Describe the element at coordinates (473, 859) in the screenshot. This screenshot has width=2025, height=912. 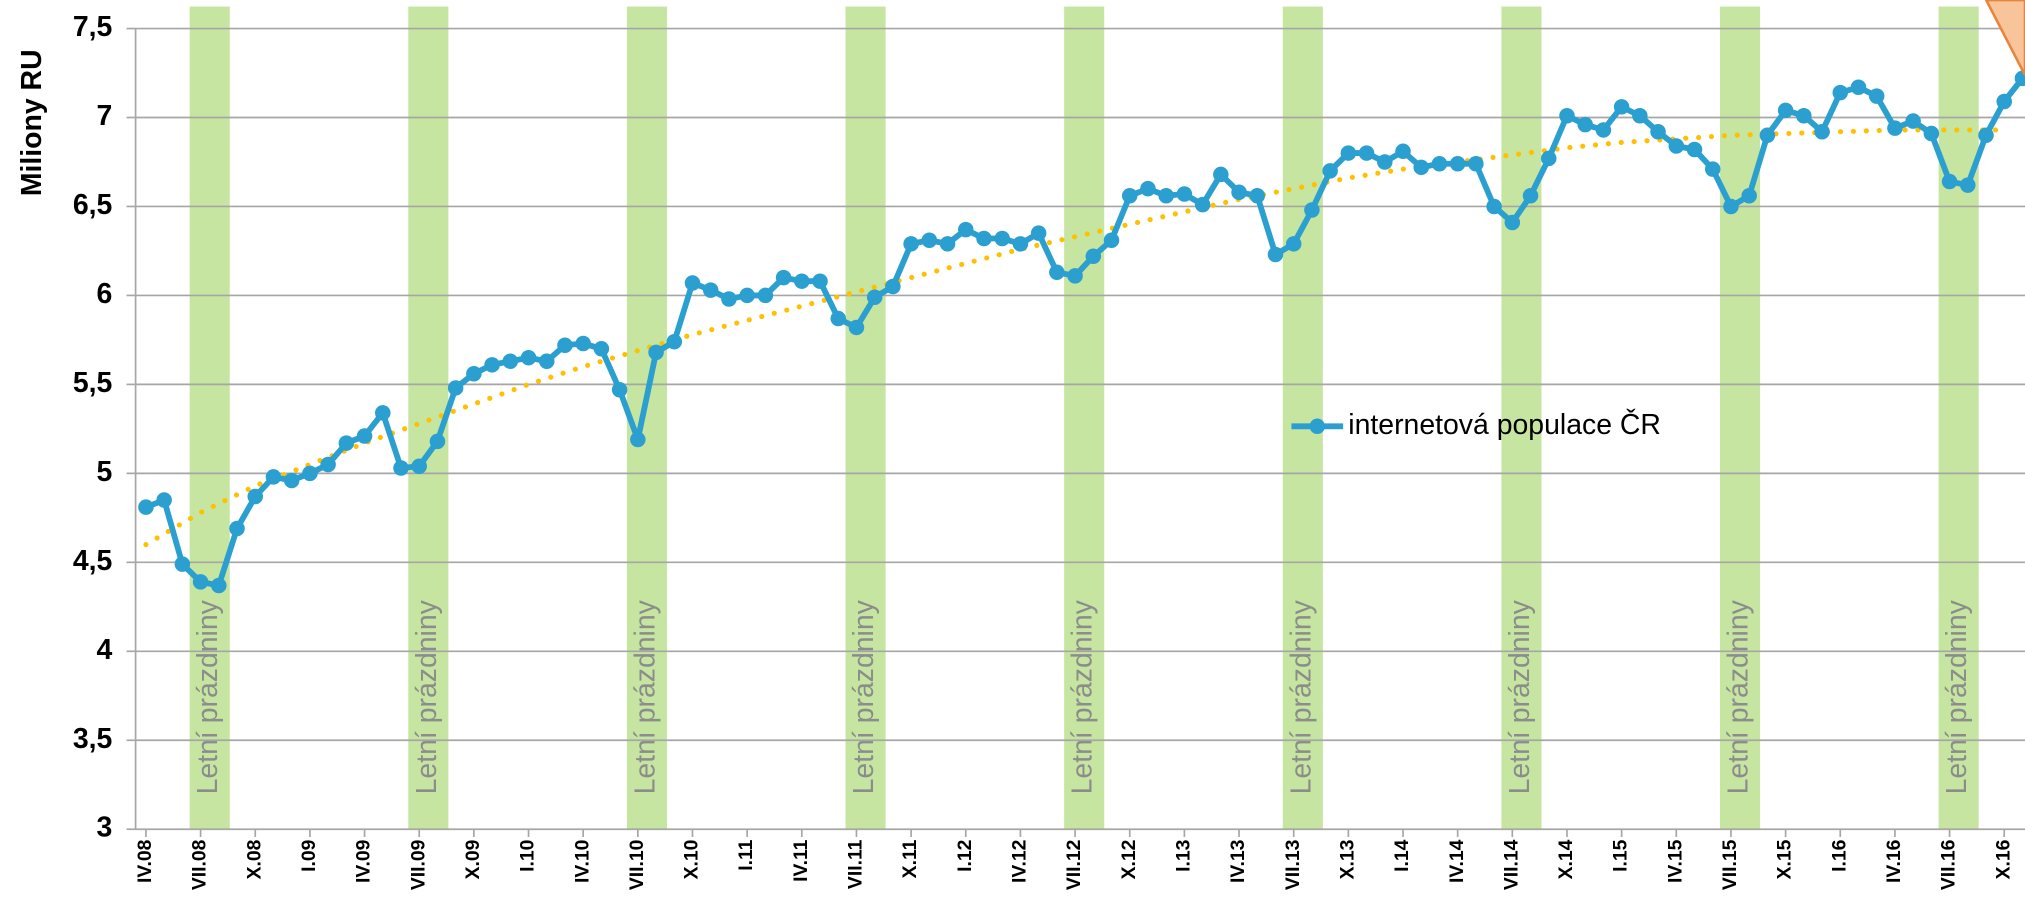
I see `x-tick-label: X.09` at that location.